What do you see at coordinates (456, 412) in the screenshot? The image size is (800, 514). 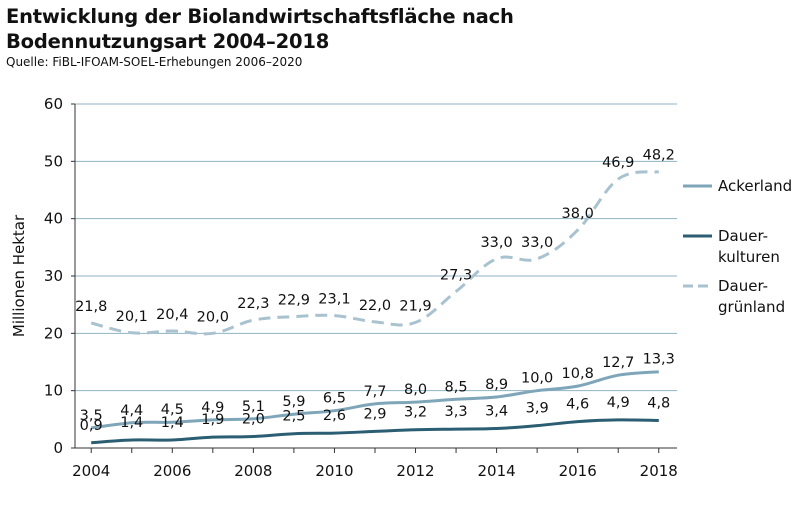 I see `data-label-dauerkulturen: 3,3` at bounding box center [456, 412].